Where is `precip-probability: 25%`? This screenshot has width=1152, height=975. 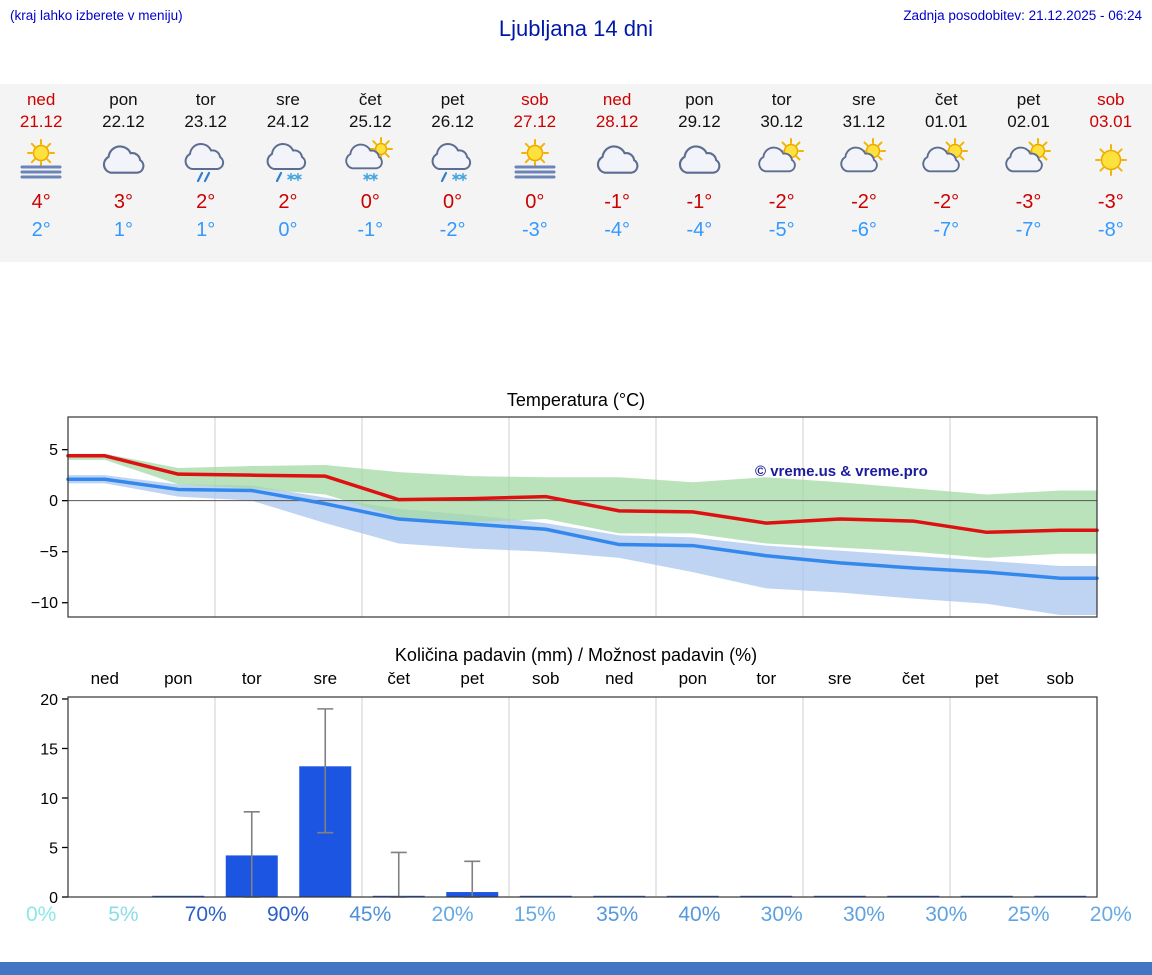 precip-probability: 25% is located at coordinates (1028, 914).